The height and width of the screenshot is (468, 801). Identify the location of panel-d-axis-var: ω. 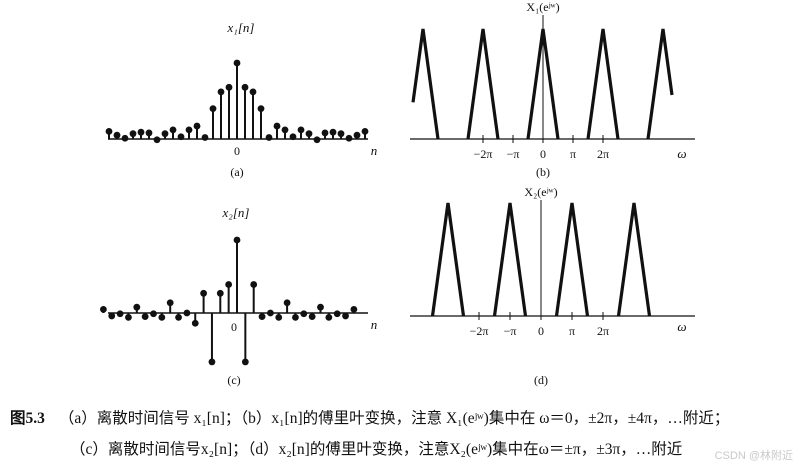
(681, 326).